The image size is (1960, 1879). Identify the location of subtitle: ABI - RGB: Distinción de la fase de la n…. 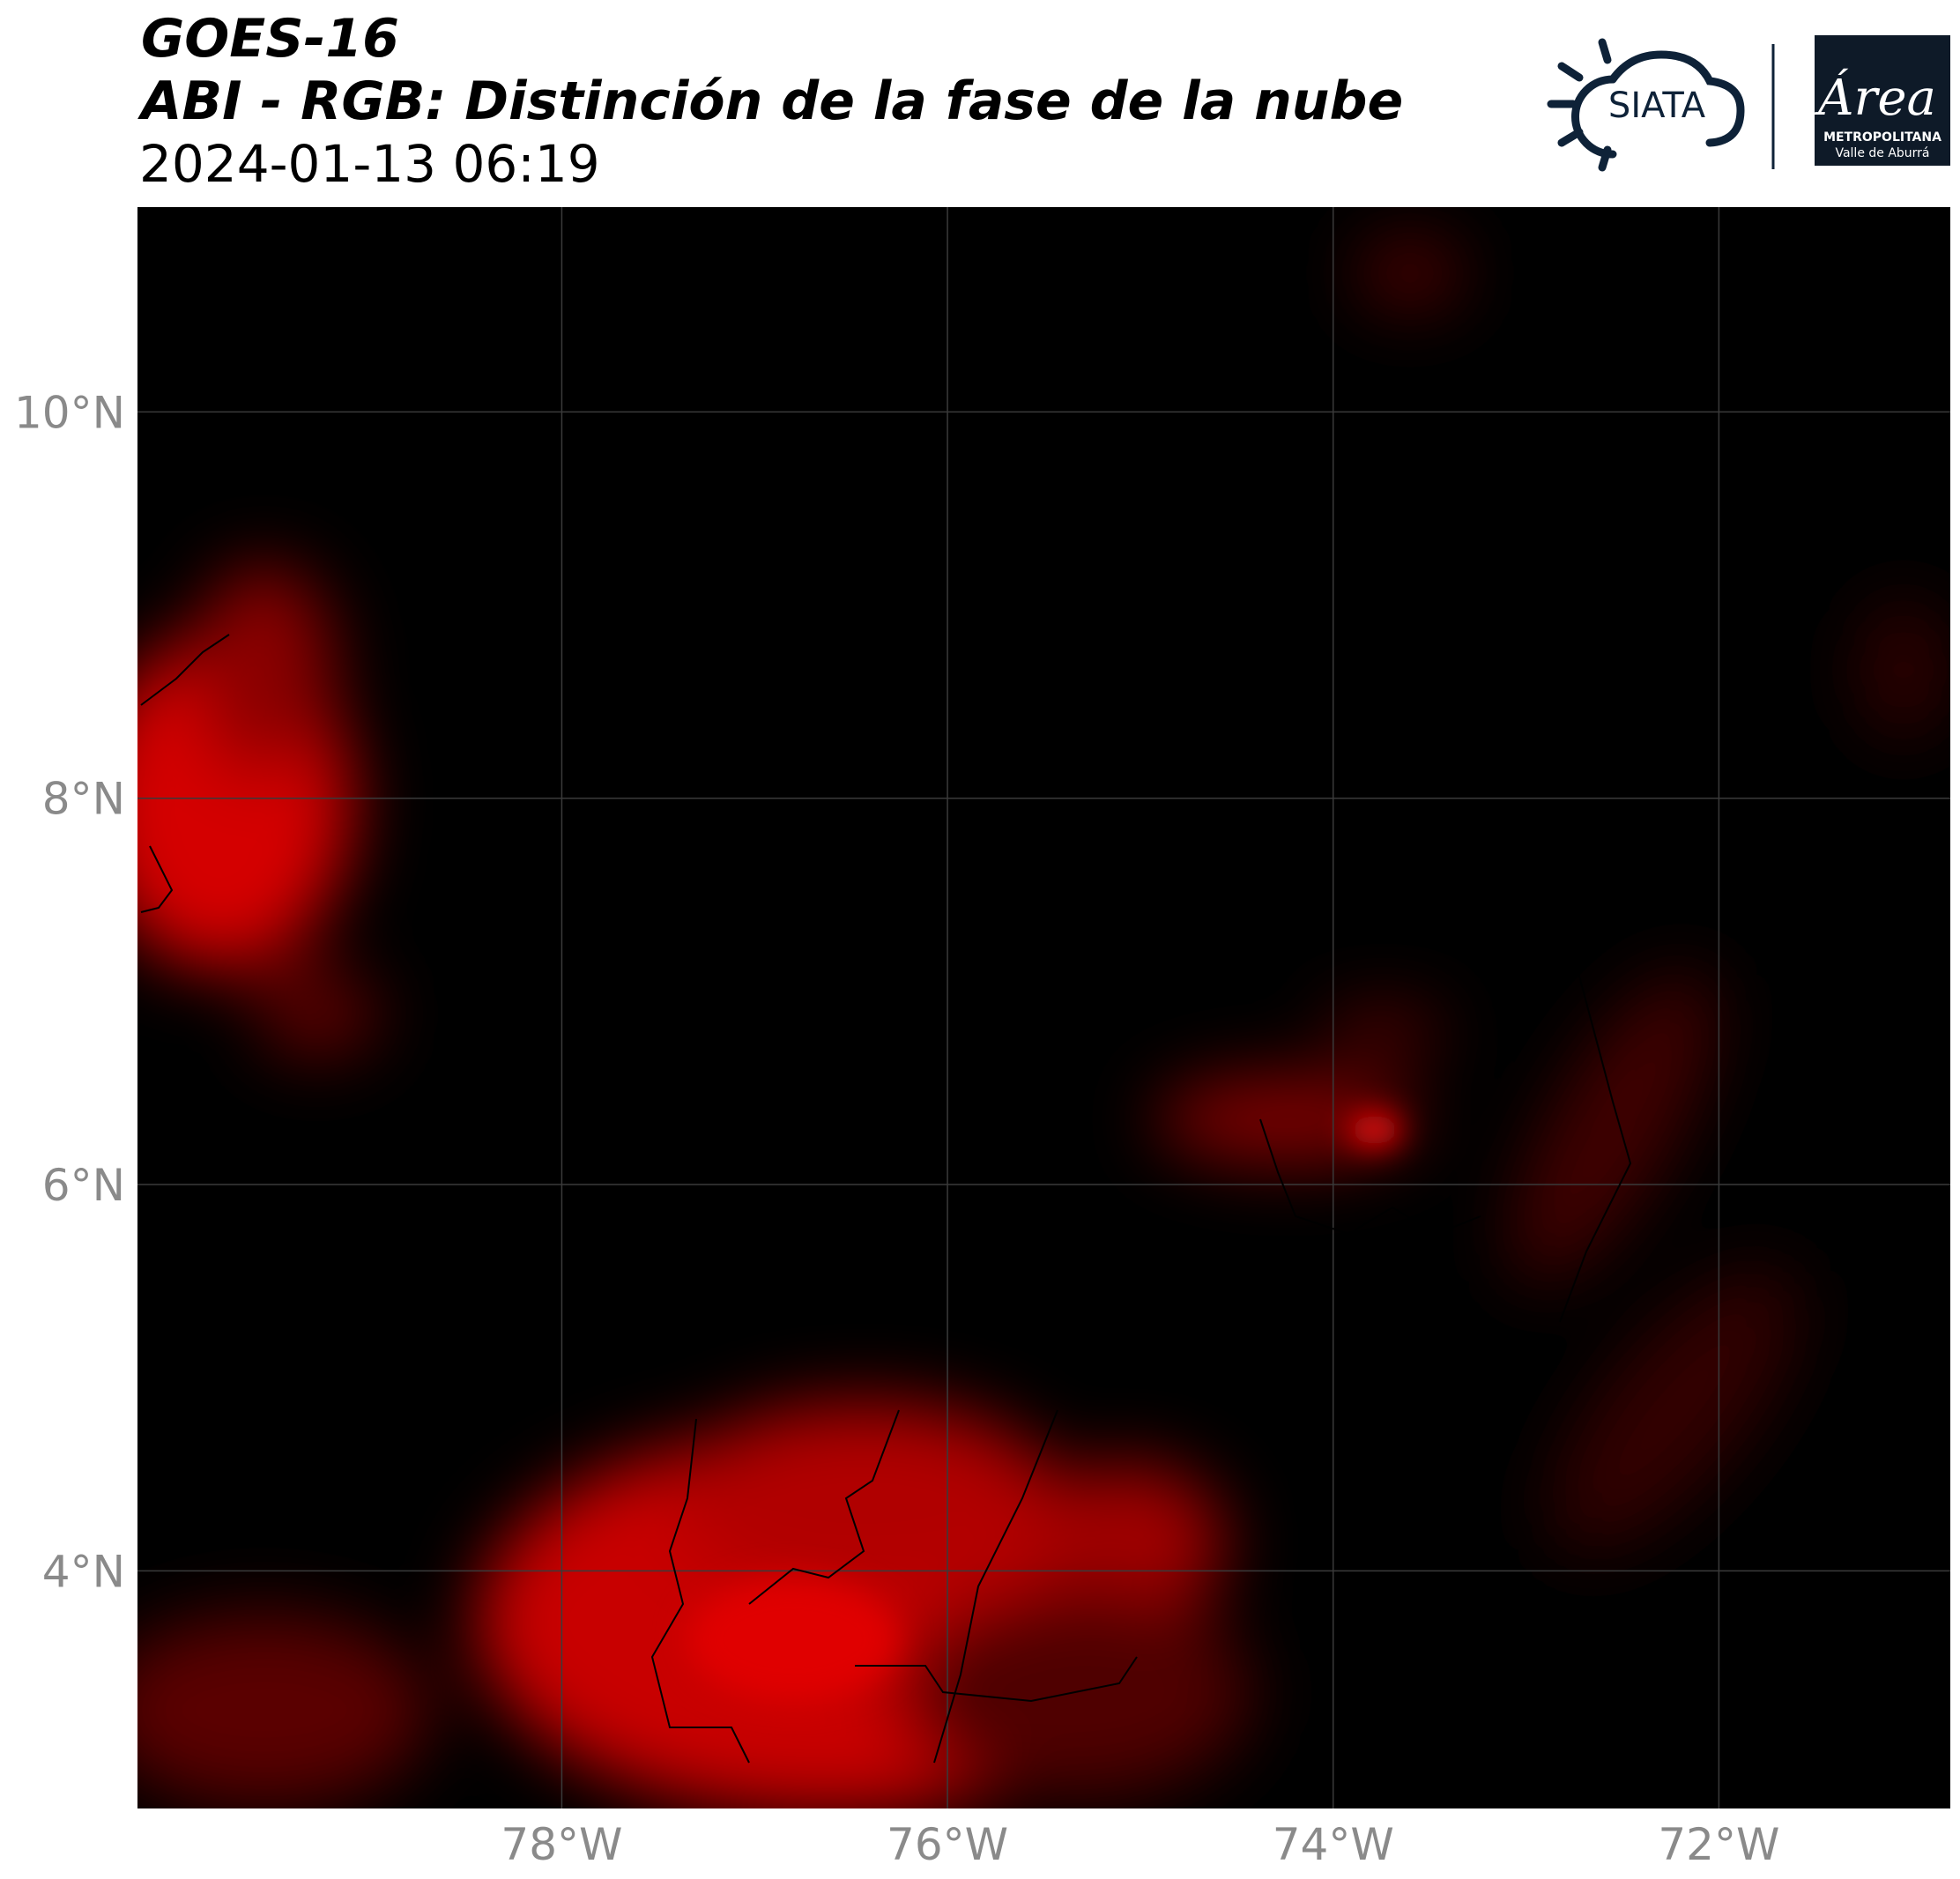
(770, 102).